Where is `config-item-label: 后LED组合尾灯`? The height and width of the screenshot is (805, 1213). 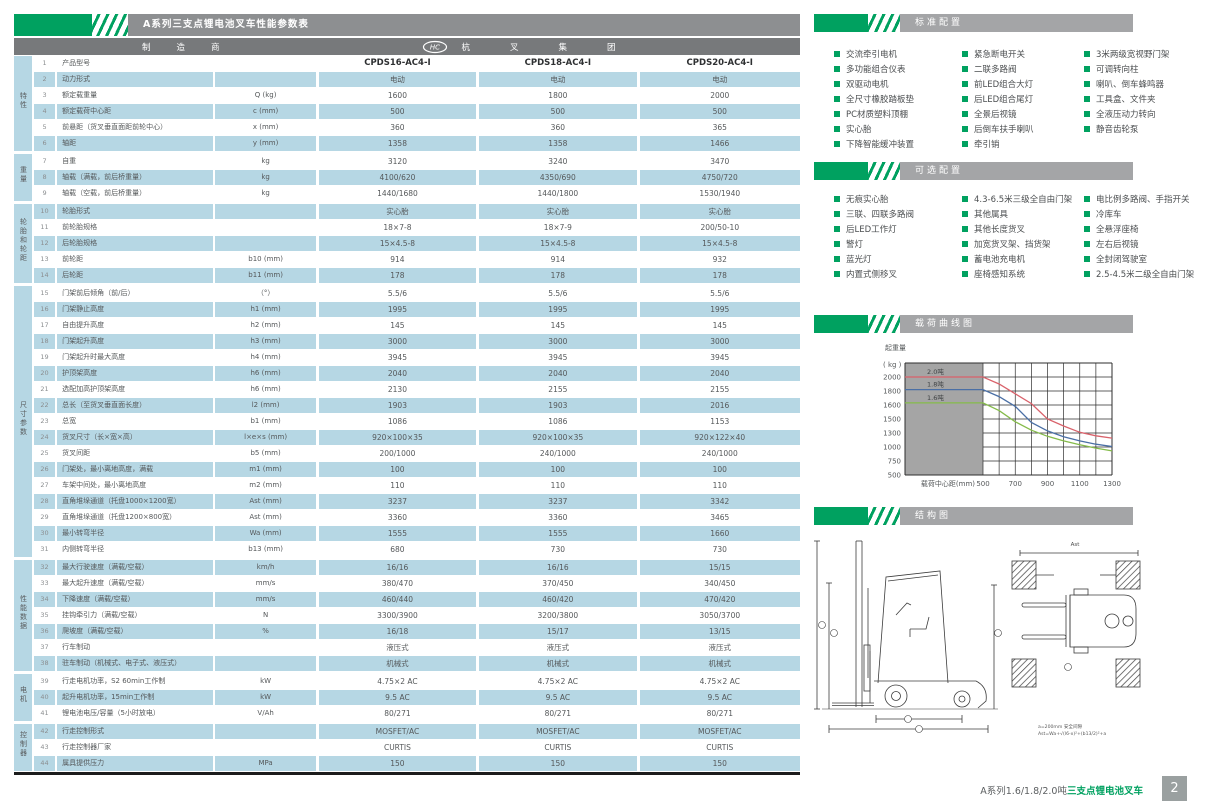 config-item-label: 后LED组合尾灯 is located at coordinates (1004, 99).